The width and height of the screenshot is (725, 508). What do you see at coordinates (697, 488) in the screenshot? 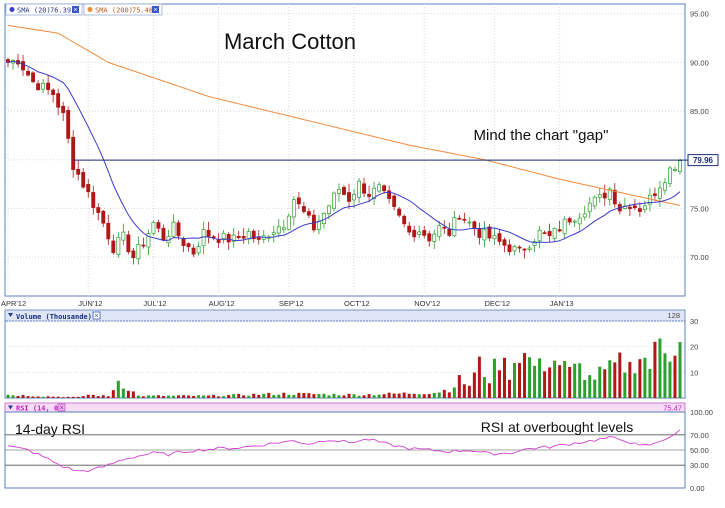
I see `rsi-y-tick-label: 0.00` at bounding box center [697, 488].